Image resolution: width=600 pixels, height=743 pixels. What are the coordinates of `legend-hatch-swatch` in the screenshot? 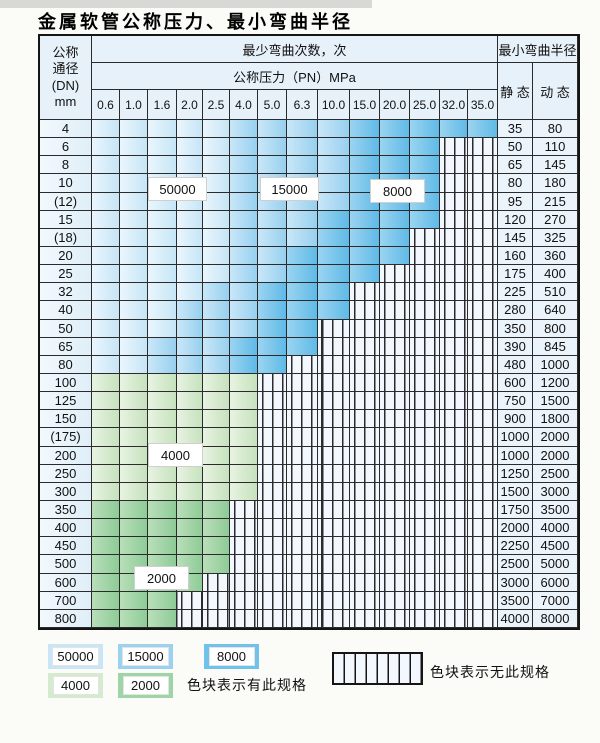 It's located at (377, 668).